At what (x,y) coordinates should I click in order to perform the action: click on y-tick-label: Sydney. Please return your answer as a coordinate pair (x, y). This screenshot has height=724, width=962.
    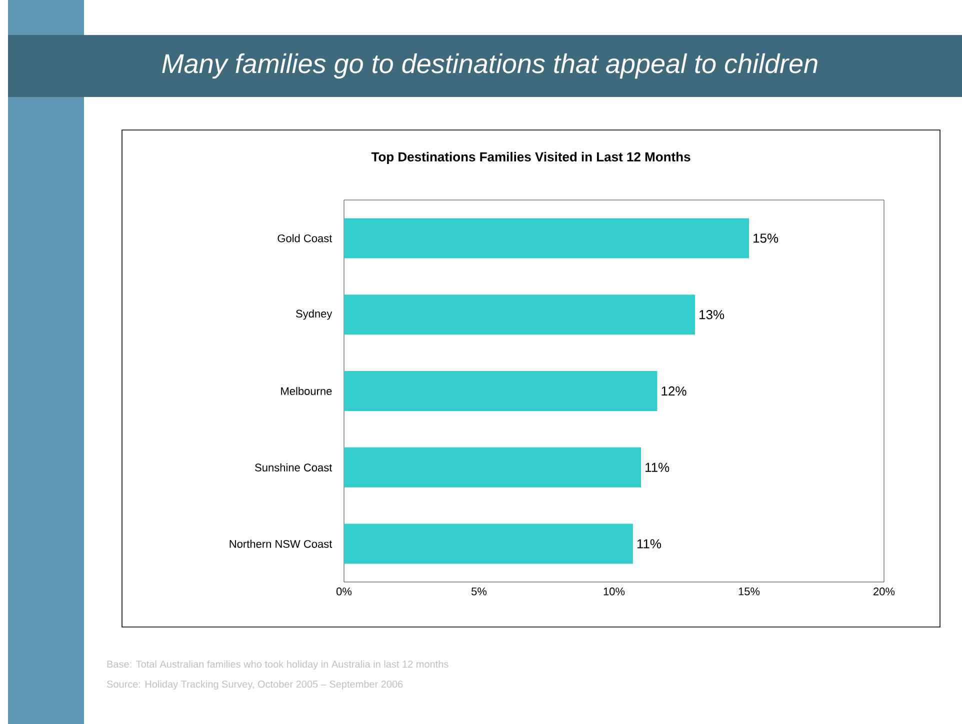
    Looking at the image, I should click on (314, 314).